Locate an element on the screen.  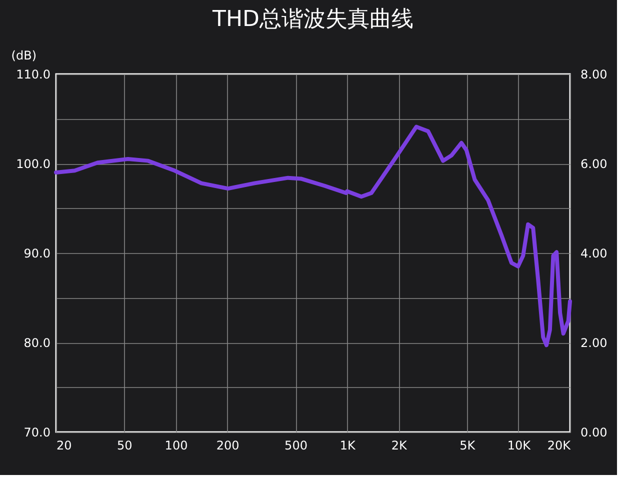
y-axis-title: (dB) is located at coordinates (23, 55).